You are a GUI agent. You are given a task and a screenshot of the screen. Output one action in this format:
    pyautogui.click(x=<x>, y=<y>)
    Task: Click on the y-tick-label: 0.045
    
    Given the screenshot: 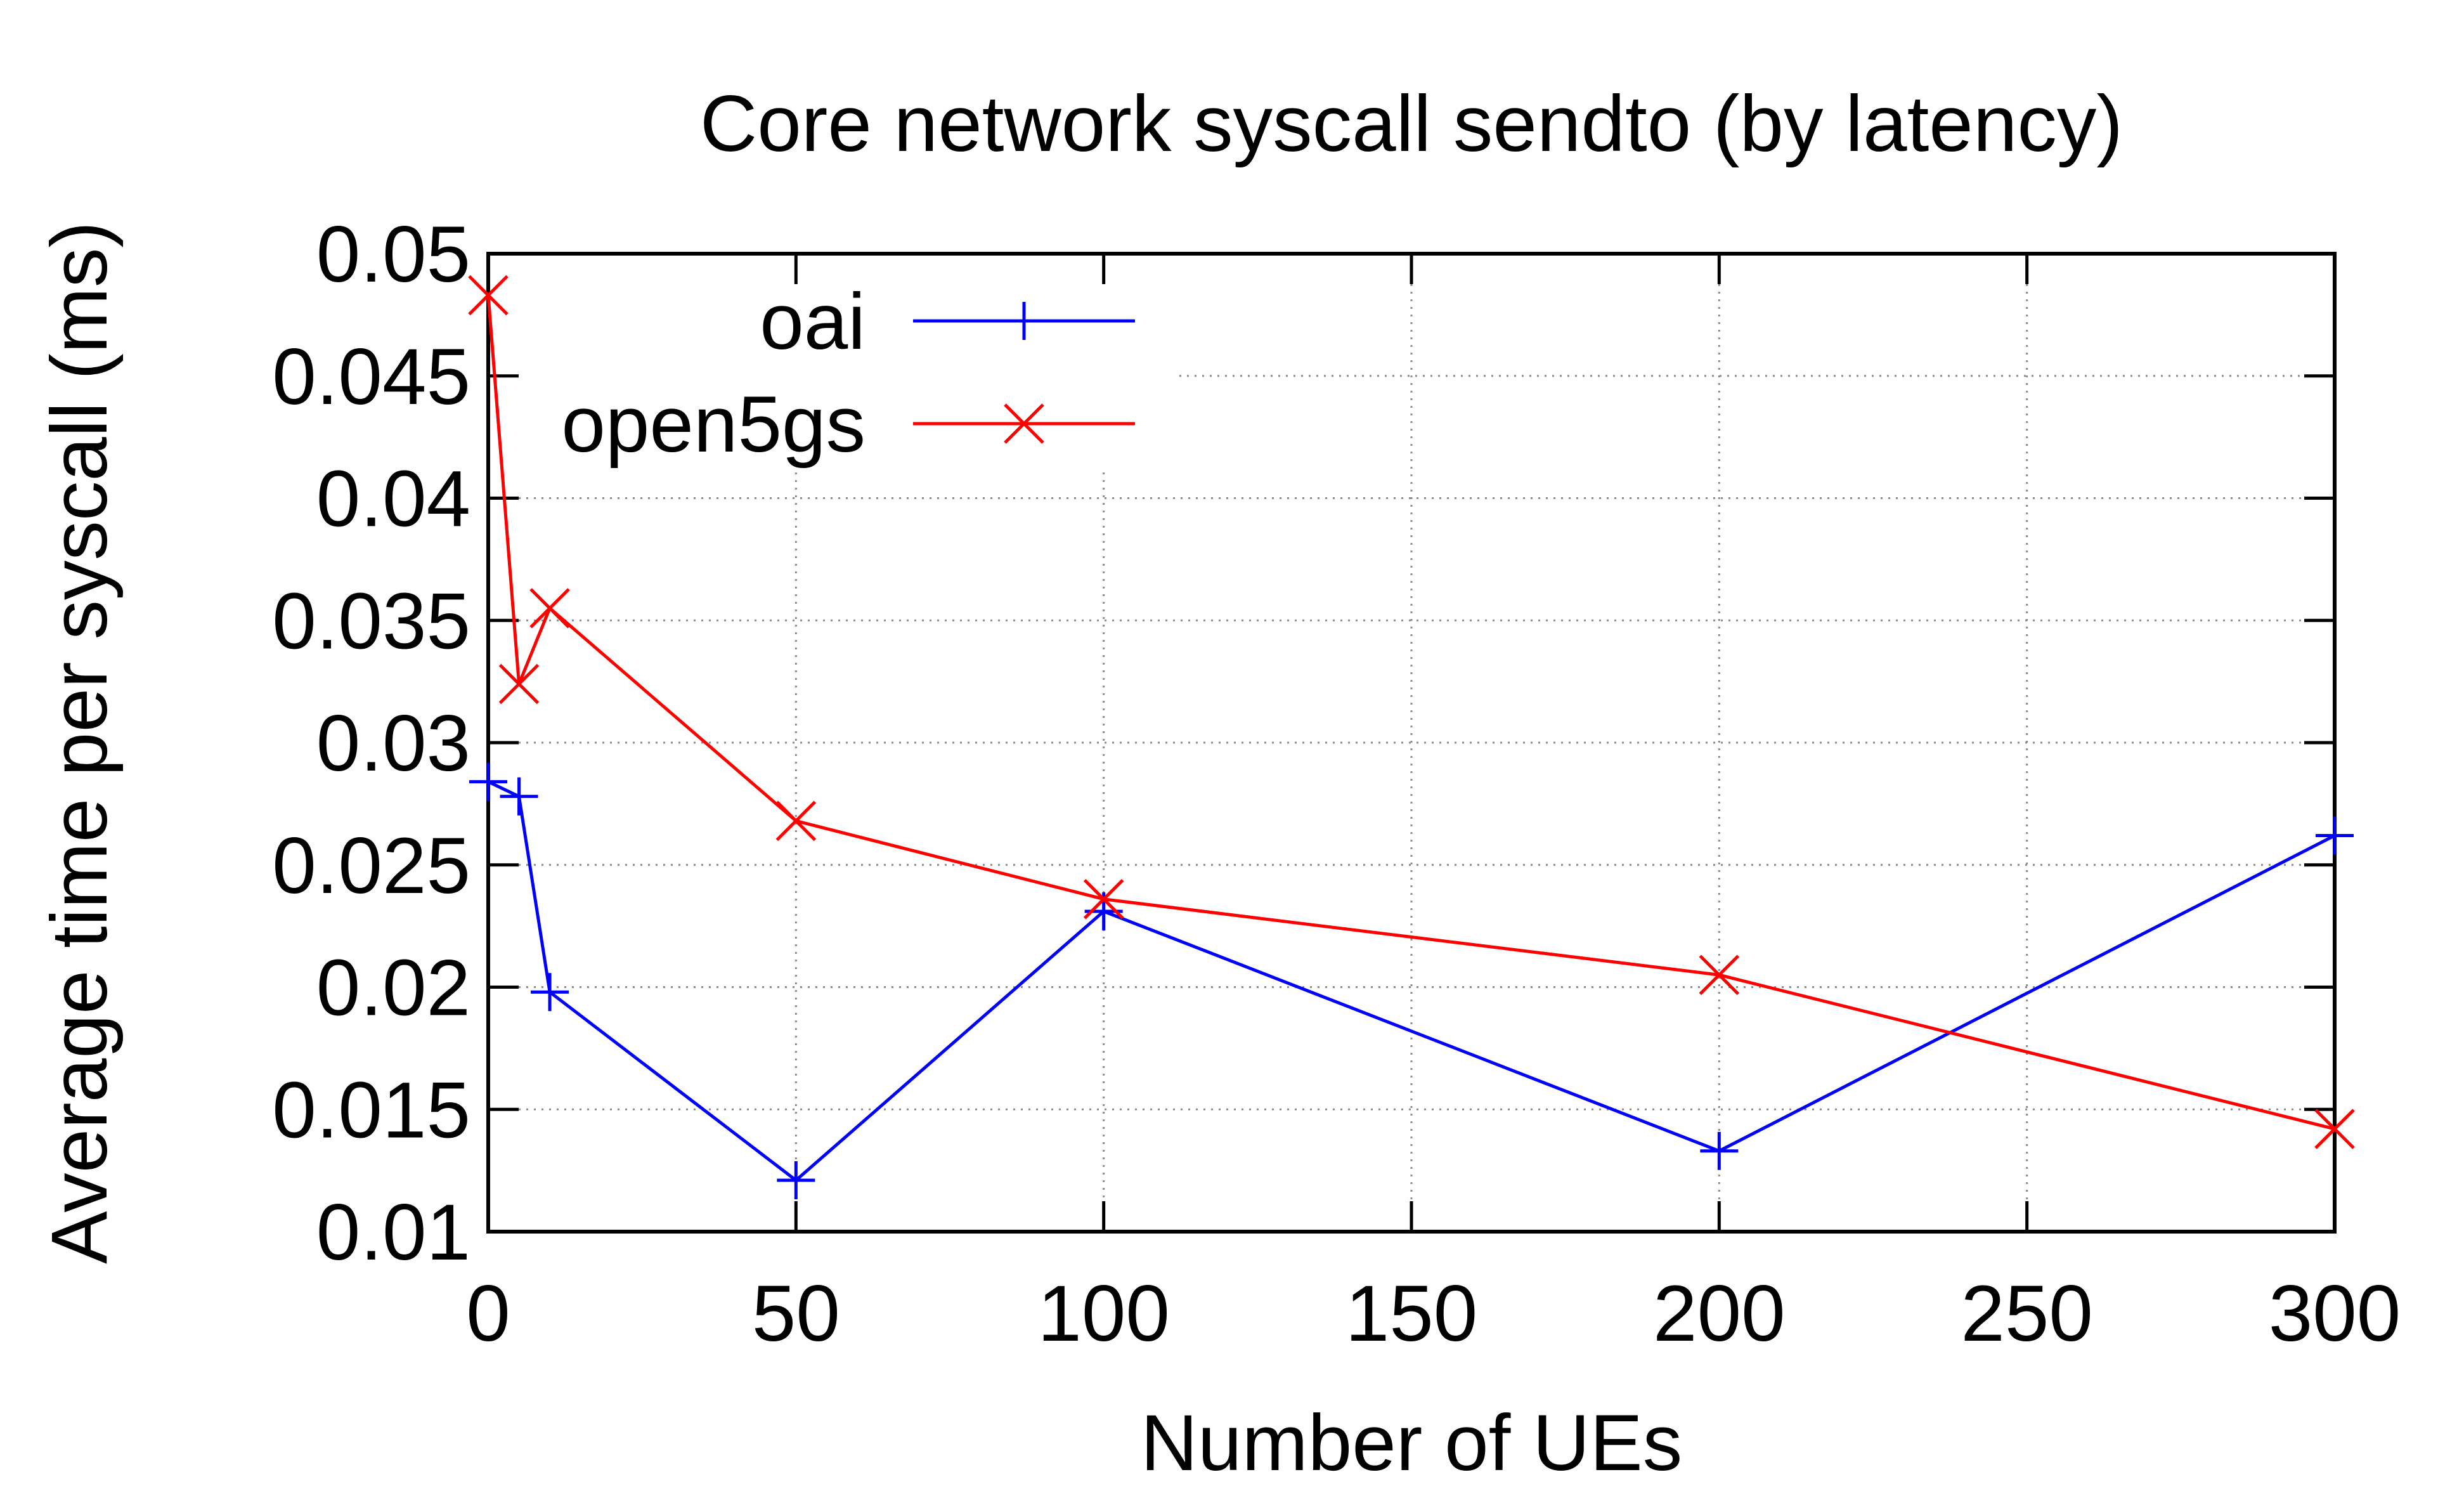 What is the action you would take?
    pyautogui.click(x=371, y=377)
    